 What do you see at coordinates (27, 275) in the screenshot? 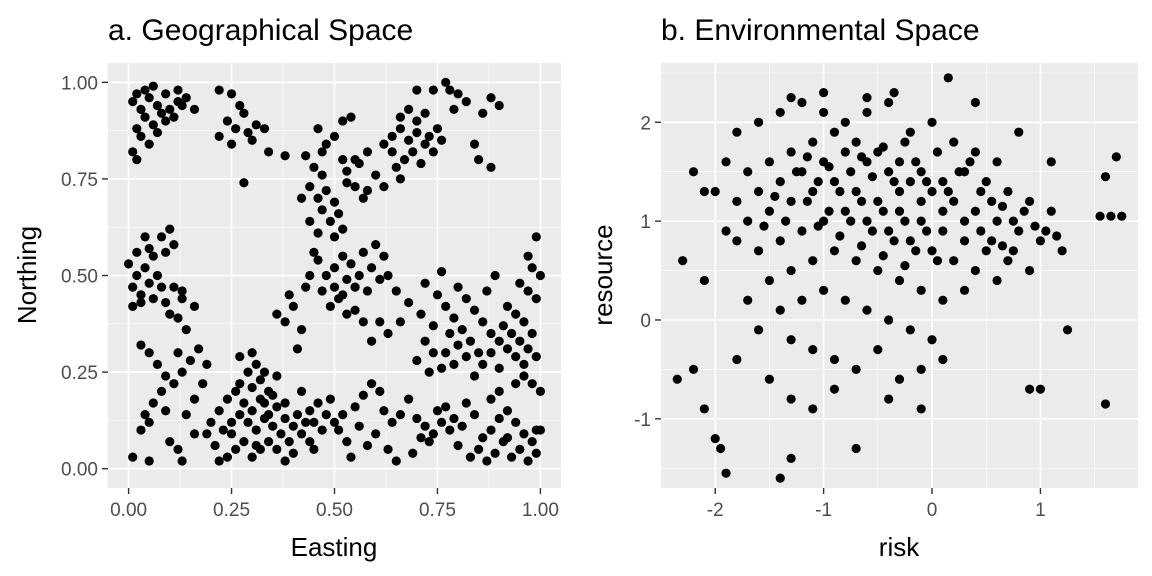
I see `chart-a-ylabel: Northing` at bounding box center [27, 275].